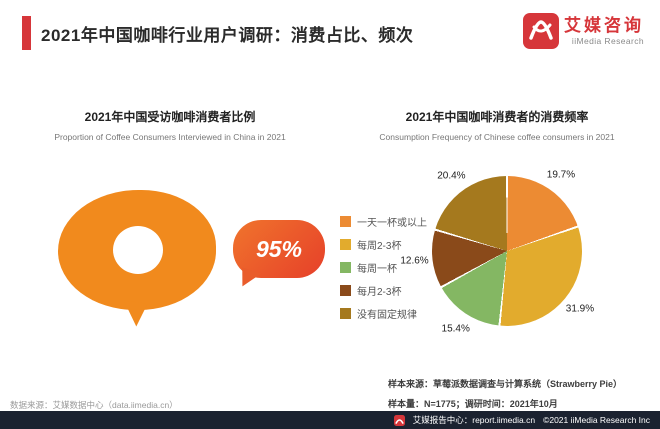 This screenshot has height=429, width=660. I want to click on logo-text: 艾媒咨询 iiMedia Research, so click(604, 31).